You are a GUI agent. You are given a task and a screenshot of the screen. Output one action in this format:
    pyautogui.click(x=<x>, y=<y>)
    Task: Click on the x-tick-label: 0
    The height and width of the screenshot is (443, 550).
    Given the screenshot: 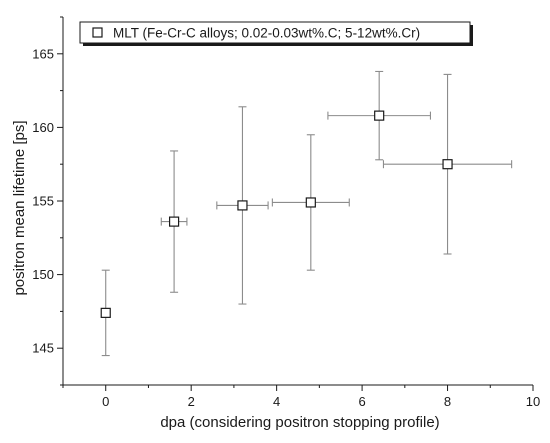 What is the action you would take?
    pyautogui.click(x=105, y=401)
    